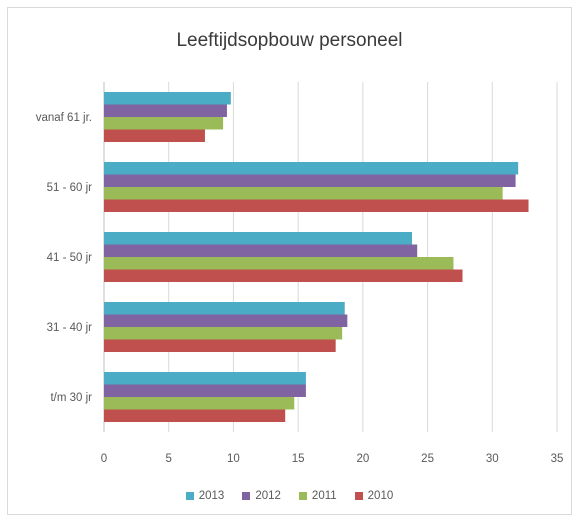 Image resolution: width=579 pixels, height=522 pixels. I want to click on legend-item-2010: 2010, so click(374, 496).